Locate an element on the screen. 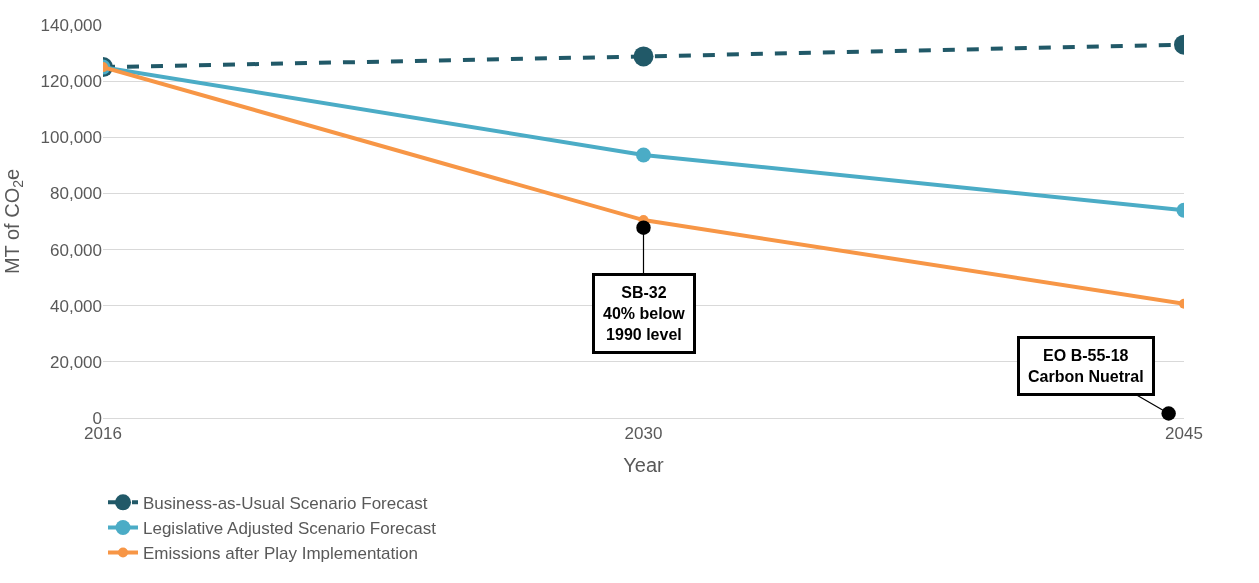 This screenshot has width=1259, height=583. annotation: SB-32 40% below 1990 level is located at coordinates (644, 313).